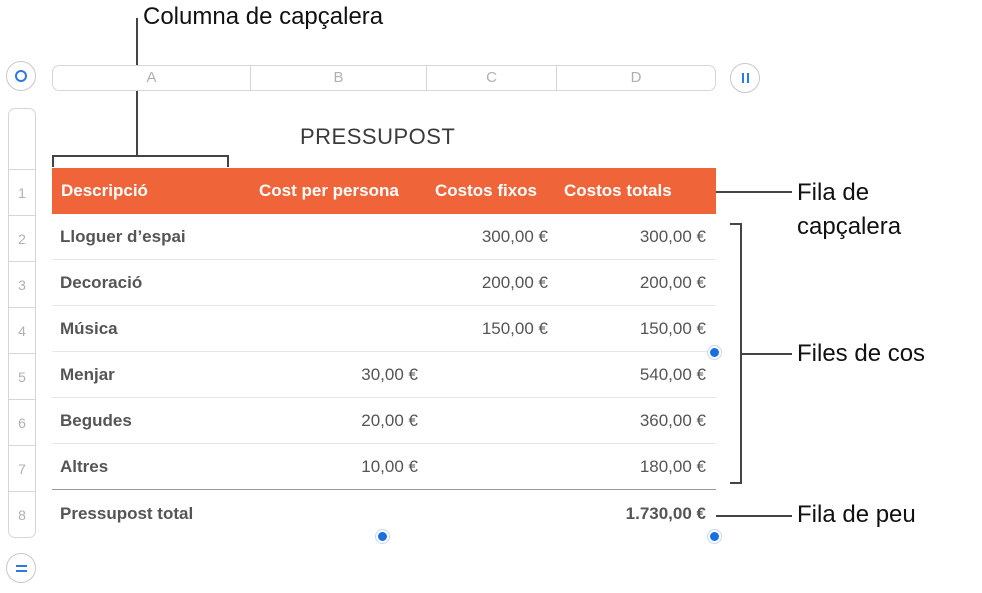 Image resolution: width=982 pixels, height=593 pixels. What do you see at coordinates (96, 420) in the screenshot?
I see `table-cell: Begudes` at bounding box center [96, 420].